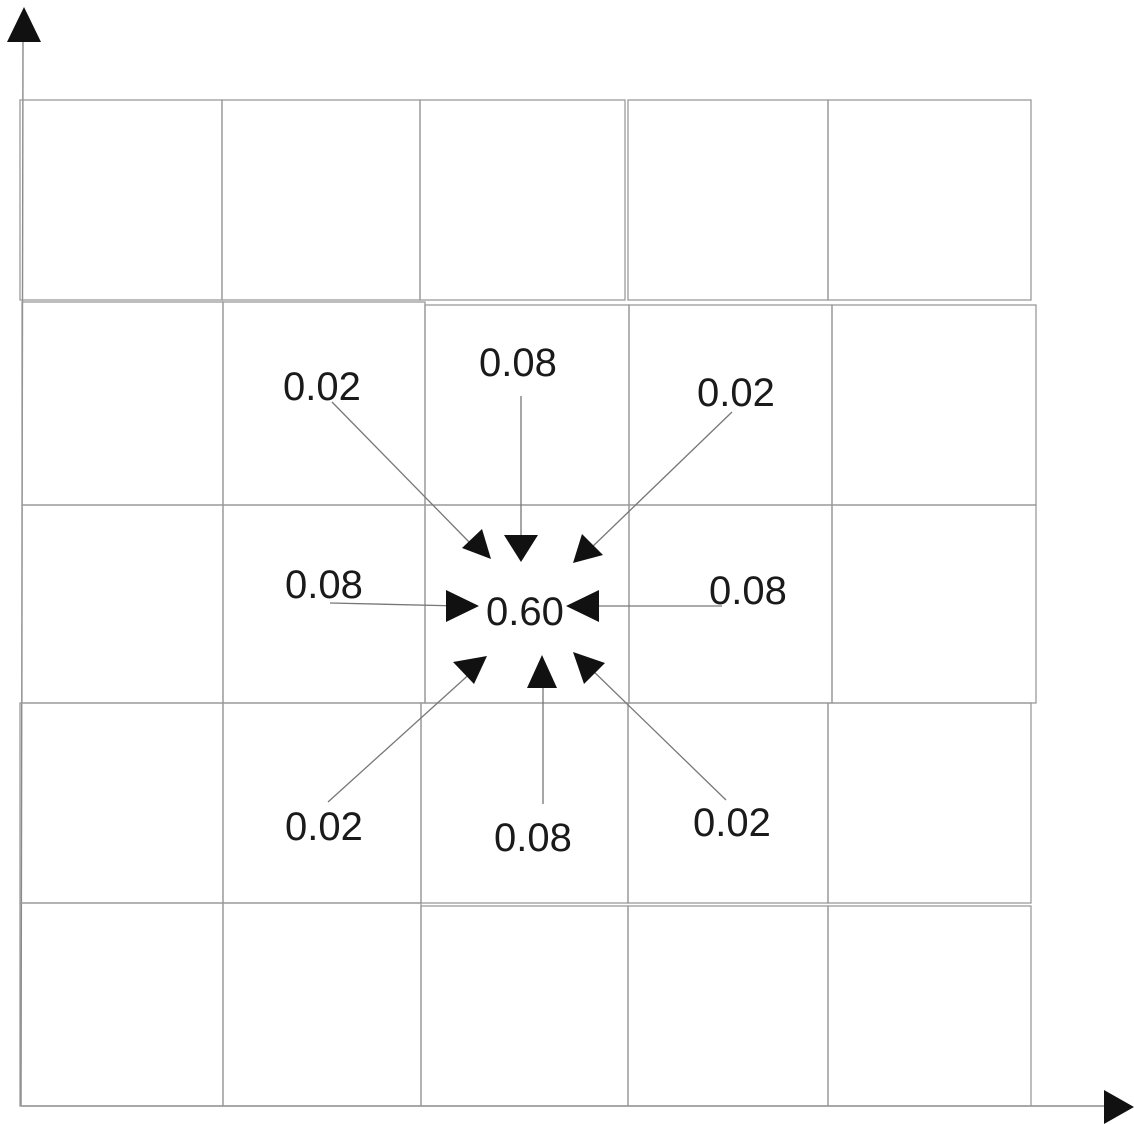  What do you see at coordinates (732, 823) in the screenshot?
I see `weight-label-bottom-right: 0.02` at bounding box center [732, 823].